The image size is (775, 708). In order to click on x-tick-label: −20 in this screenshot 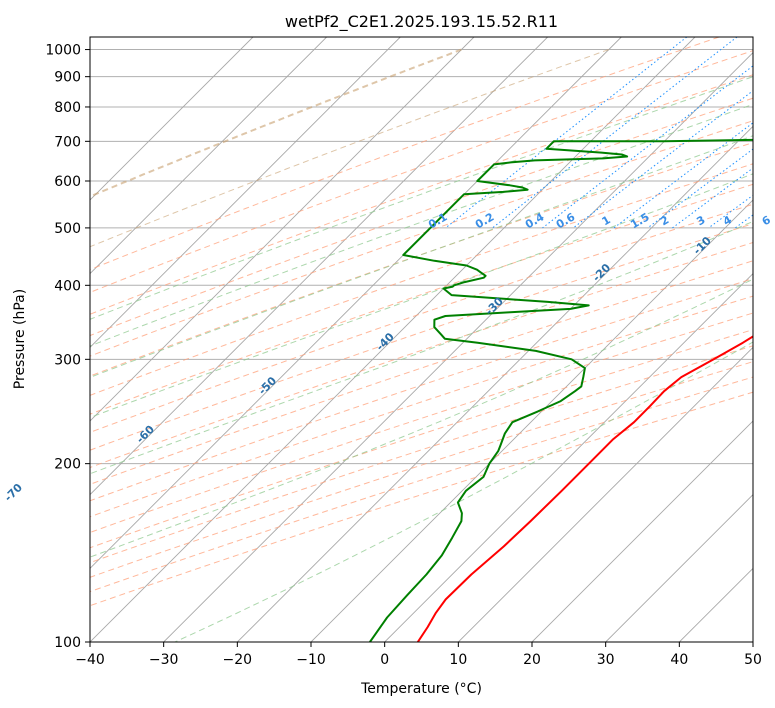, I will do `click(238, 660)`.